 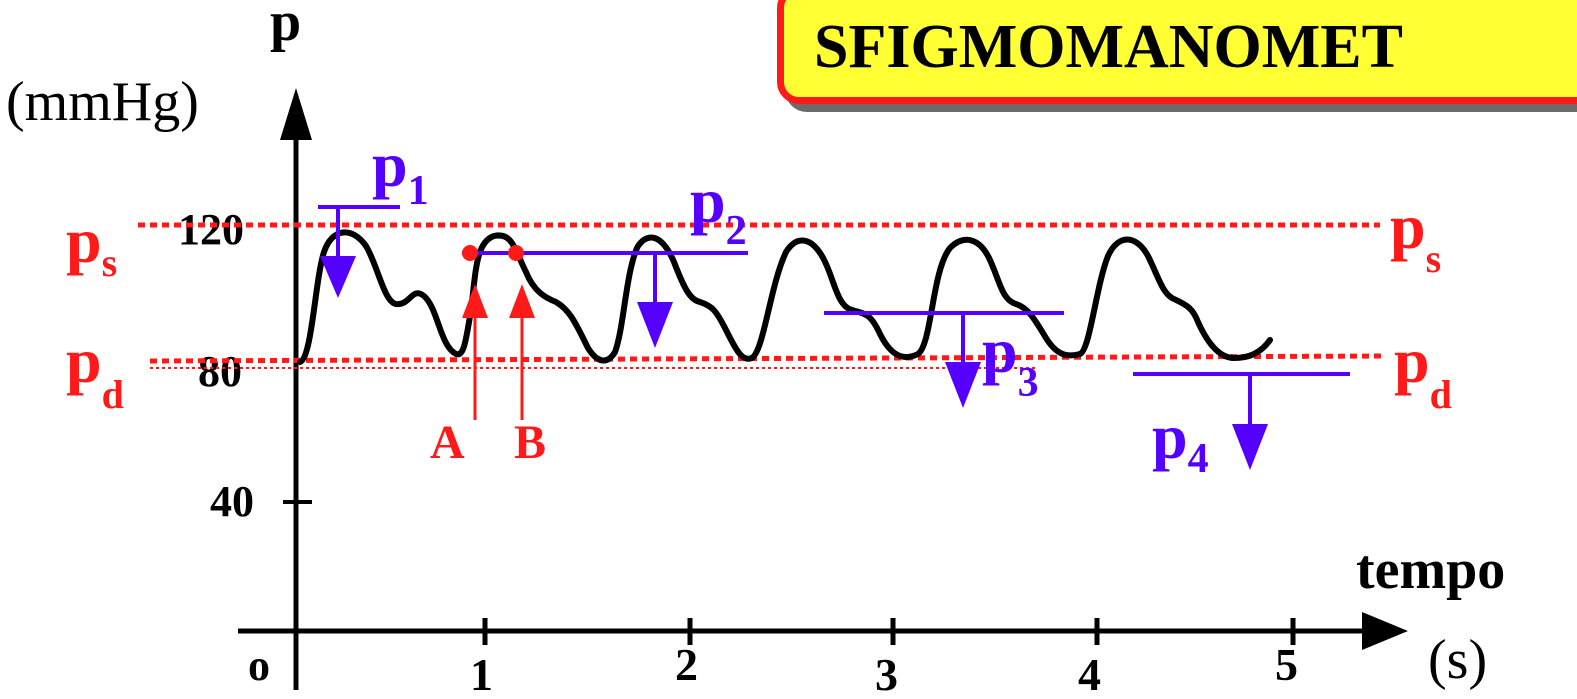 I want to click on x-ticks, so click(x=889, y=631).